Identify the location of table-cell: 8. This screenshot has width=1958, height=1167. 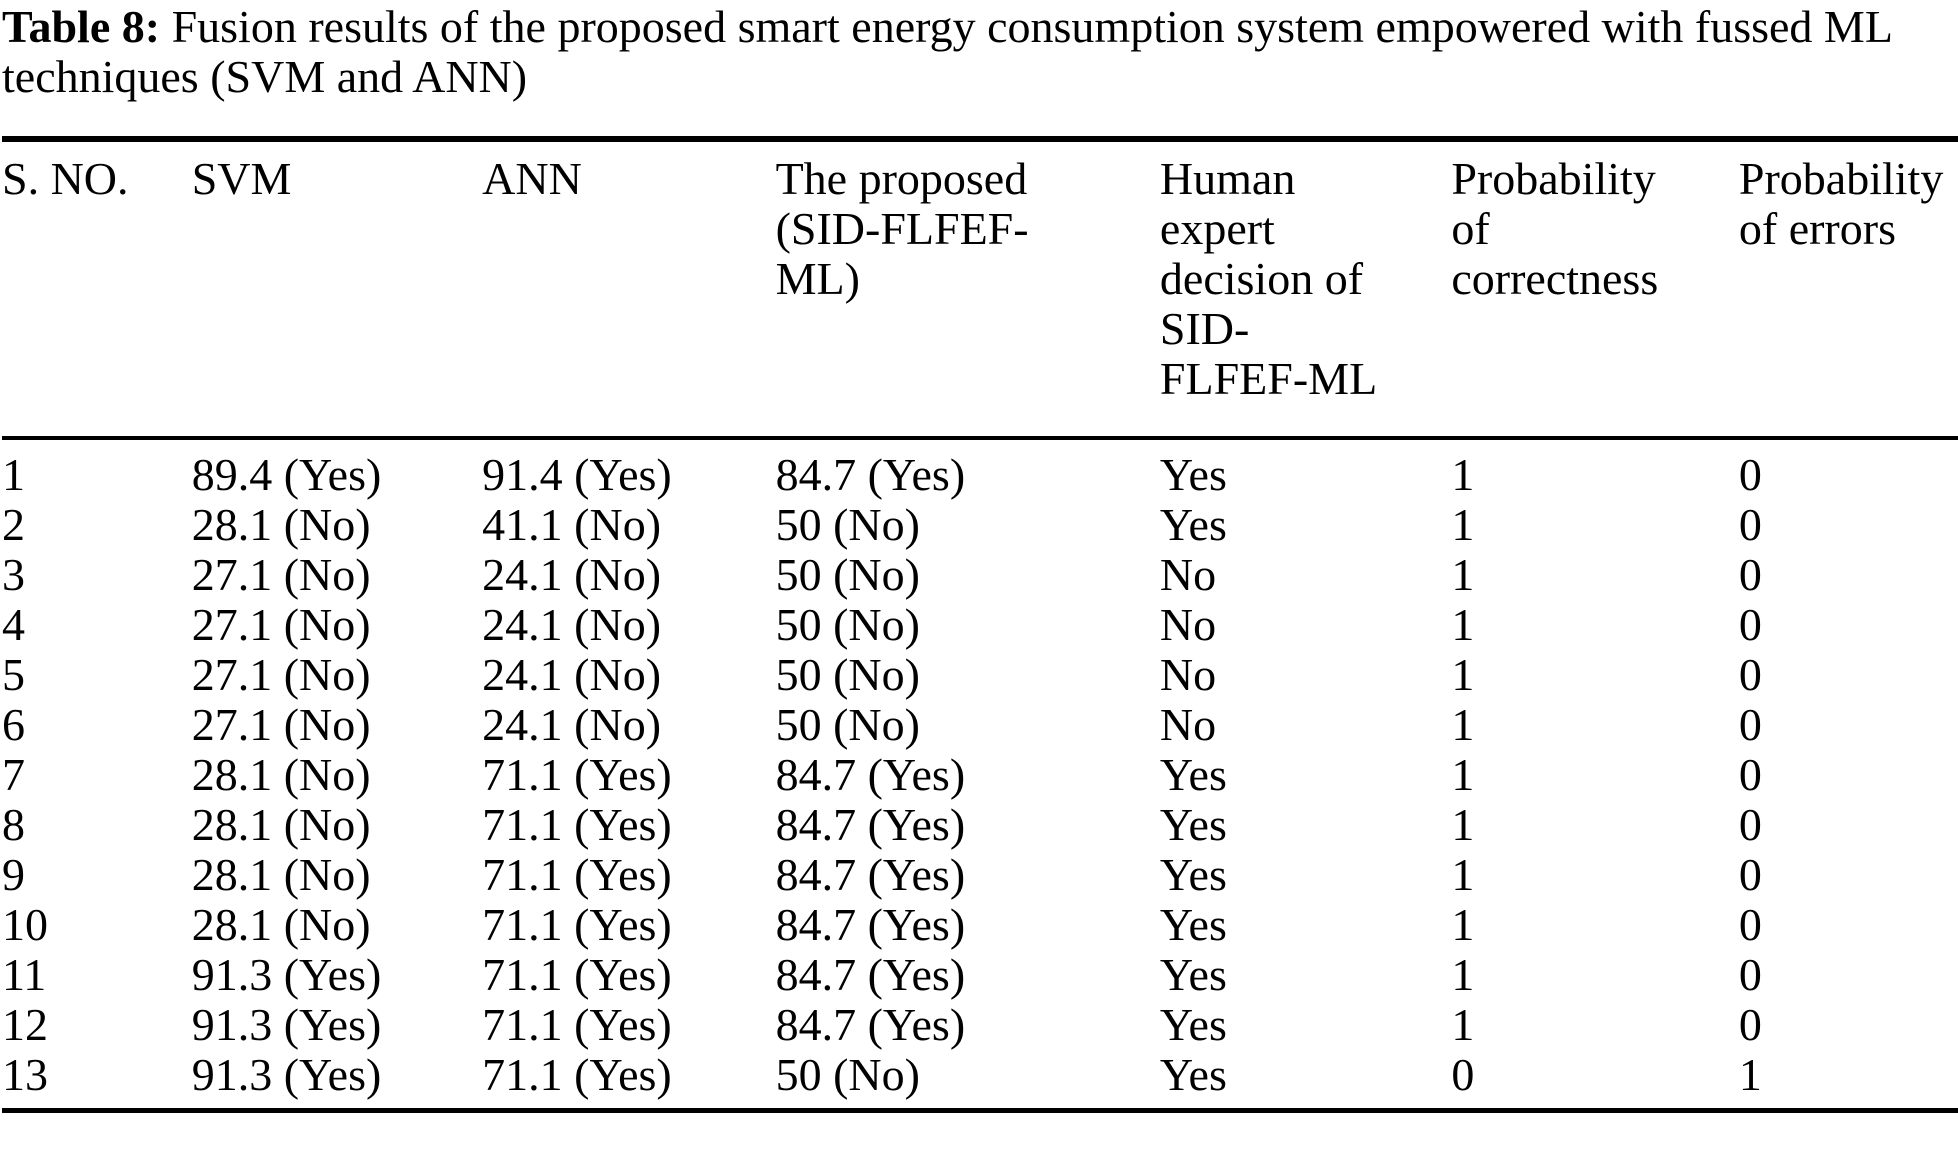
(13, 824).